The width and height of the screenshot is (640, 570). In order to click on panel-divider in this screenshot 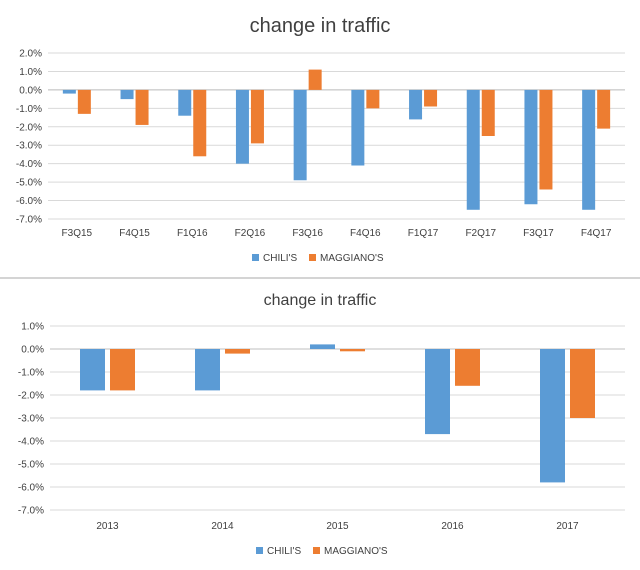, I will do `click(320, 278)`.